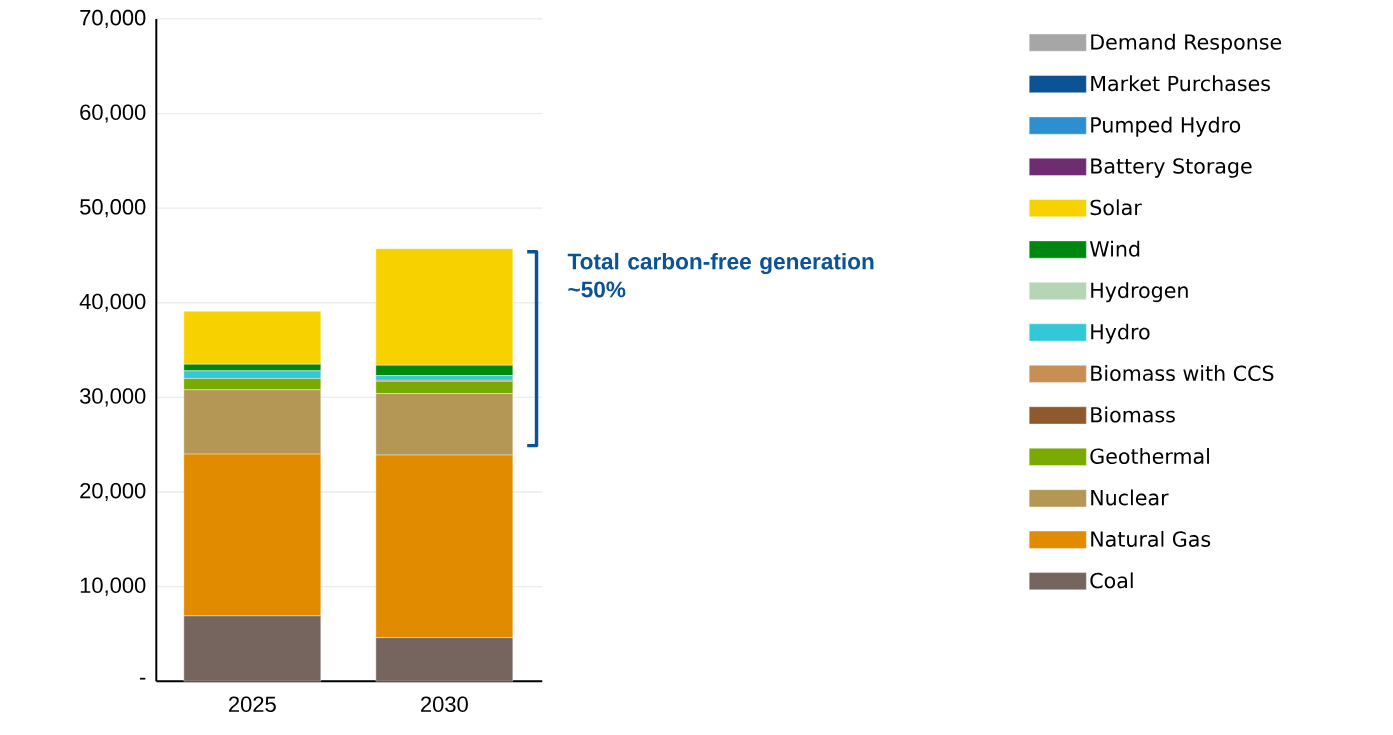 The width and height of the screenshot is (1393, 735). What do you see at coordinates (444, 704) in the screenshot?
I see `x-tick-label: 2030` at bounding box center [444, 704].